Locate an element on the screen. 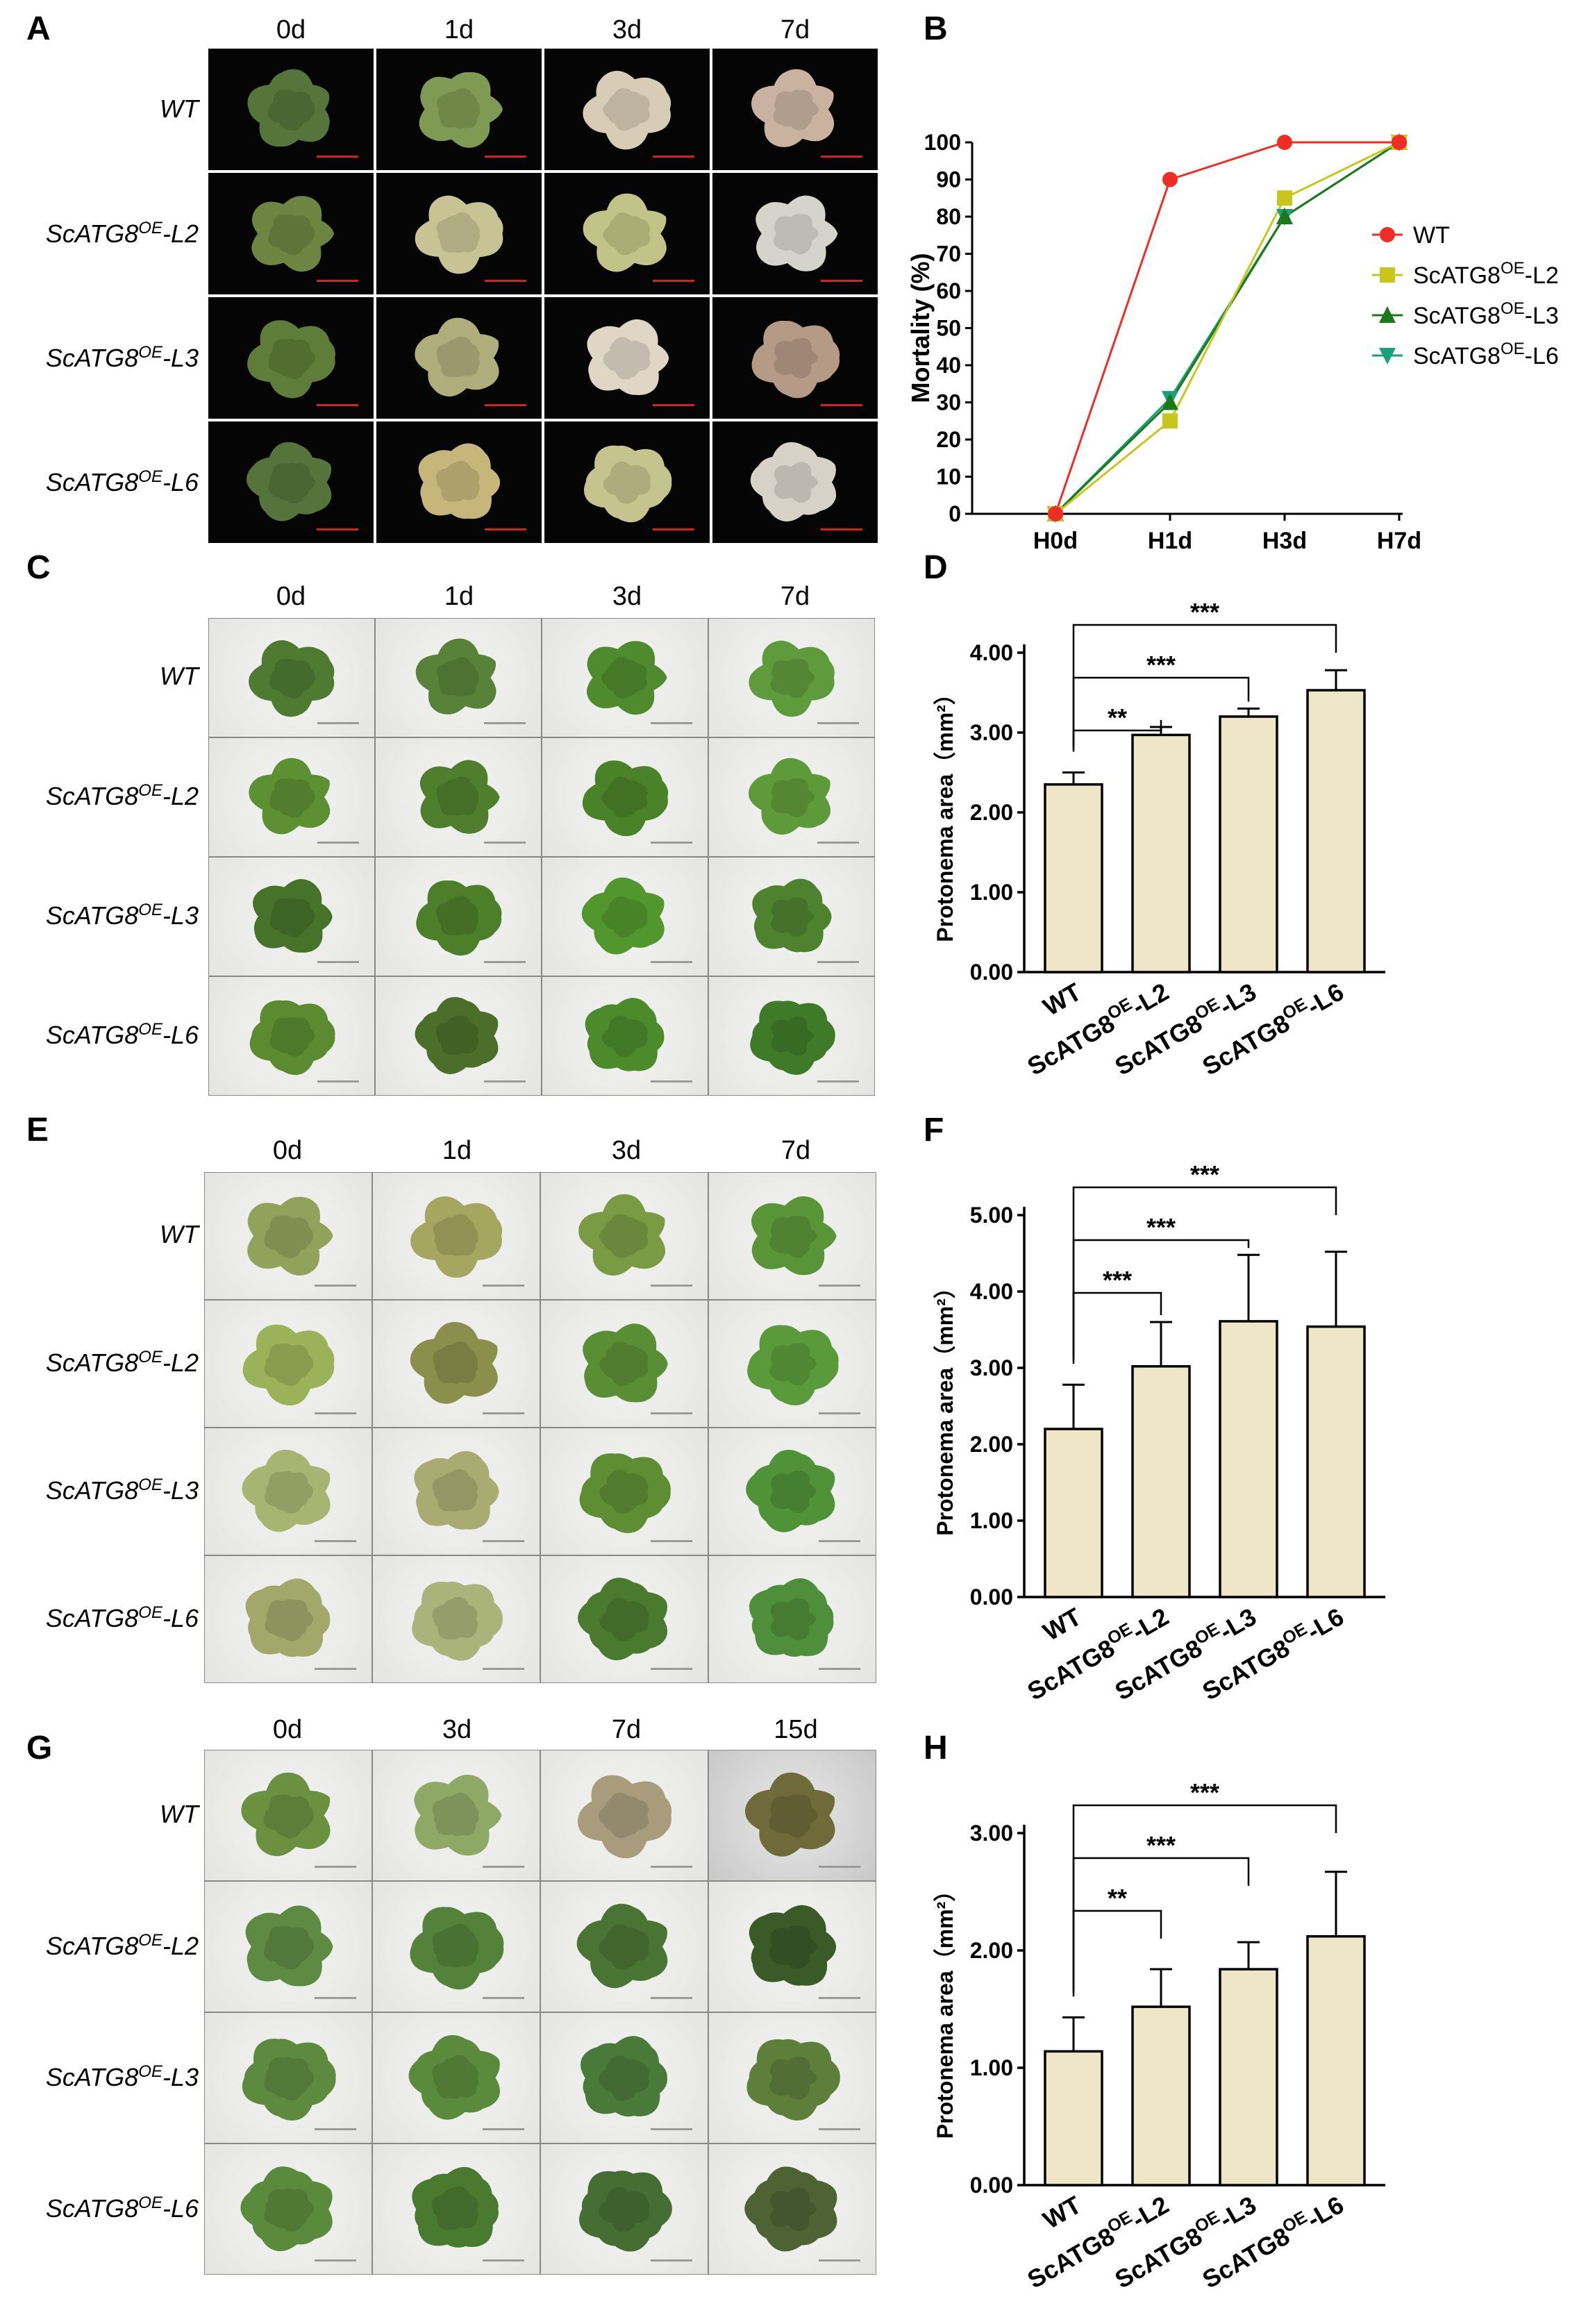 This screenshot has width=1595, height=2324. row-label-suffix: -L6 is located at coordinates (180, 2208).